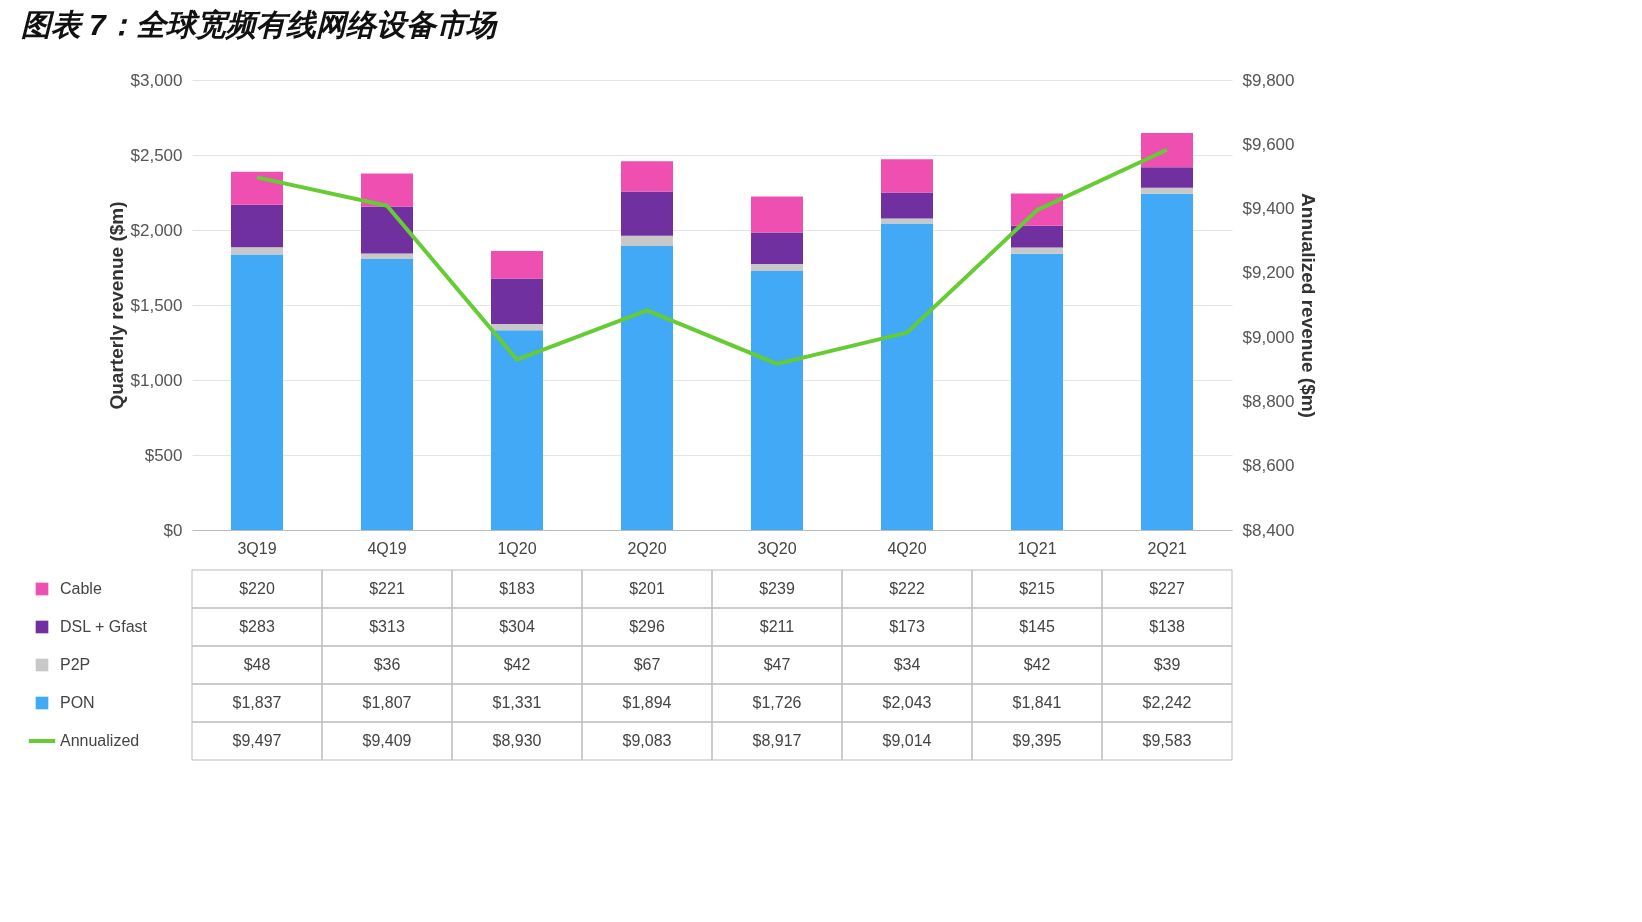  I want to click on data-label: $215, so click(1037, 588).